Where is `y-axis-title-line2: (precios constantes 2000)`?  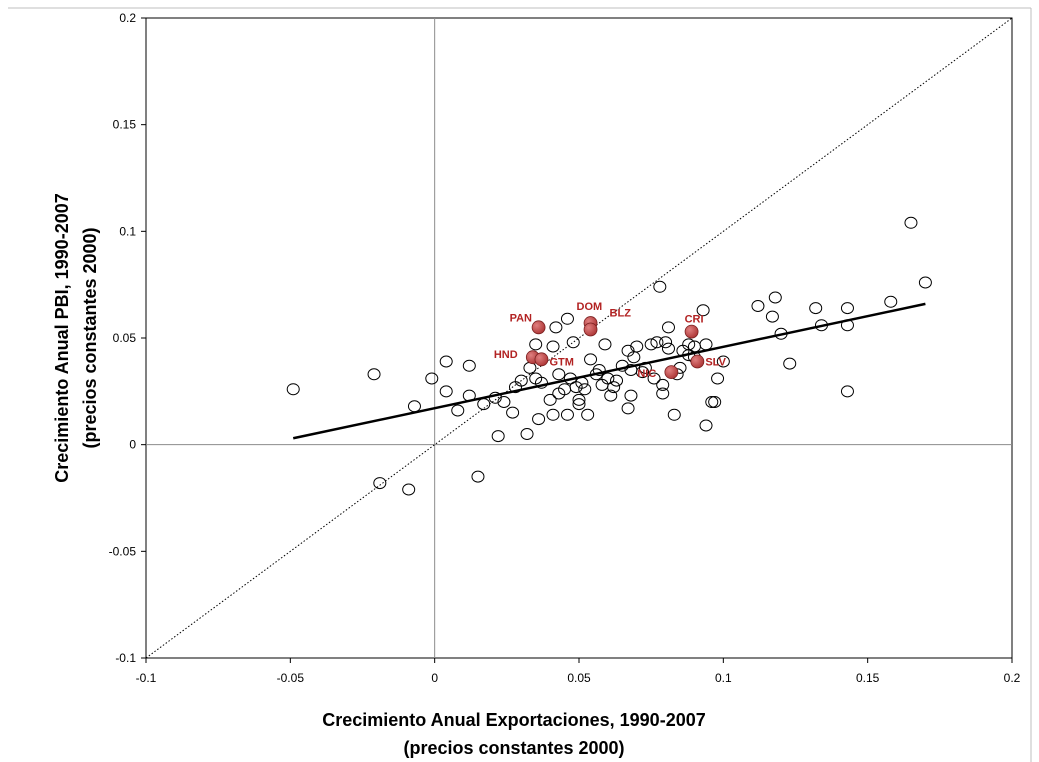
y-axis-title-line2: (precios constantes 2000) is located at coordinates (90, 337).